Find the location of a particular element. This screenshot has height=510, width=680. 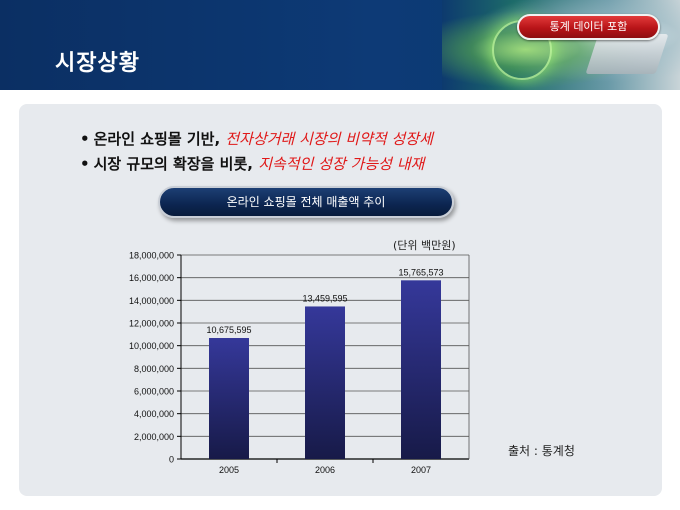

y-tick-label: 8,000,000 is located at coordinates (154, 369).